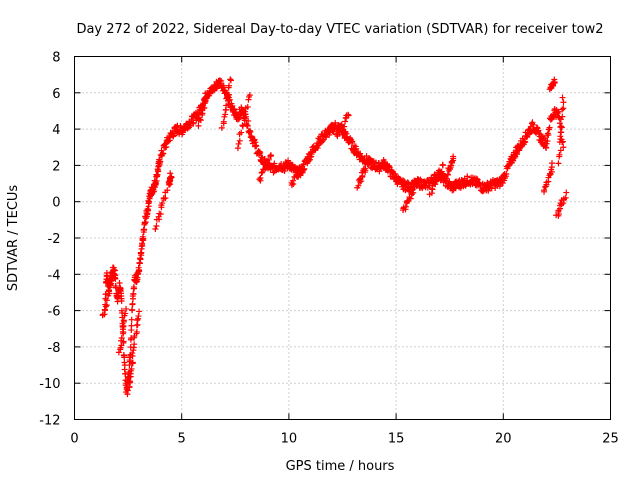 The image size is (640, 480). What do you see at coordinates (56, 203) in the screenshot?
I see `y-tick-label: 0` at bounding box center [56, 203].